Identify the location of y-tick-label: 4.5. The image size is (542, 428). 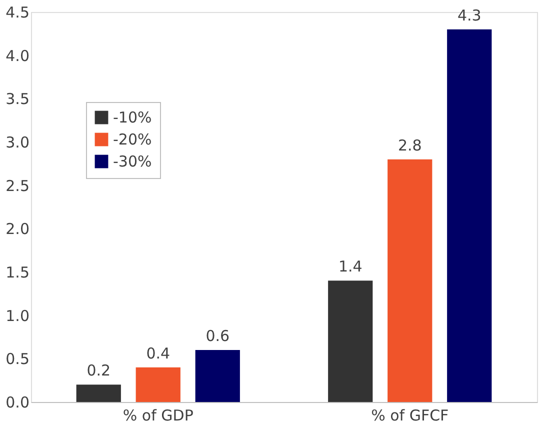
(18, 13).